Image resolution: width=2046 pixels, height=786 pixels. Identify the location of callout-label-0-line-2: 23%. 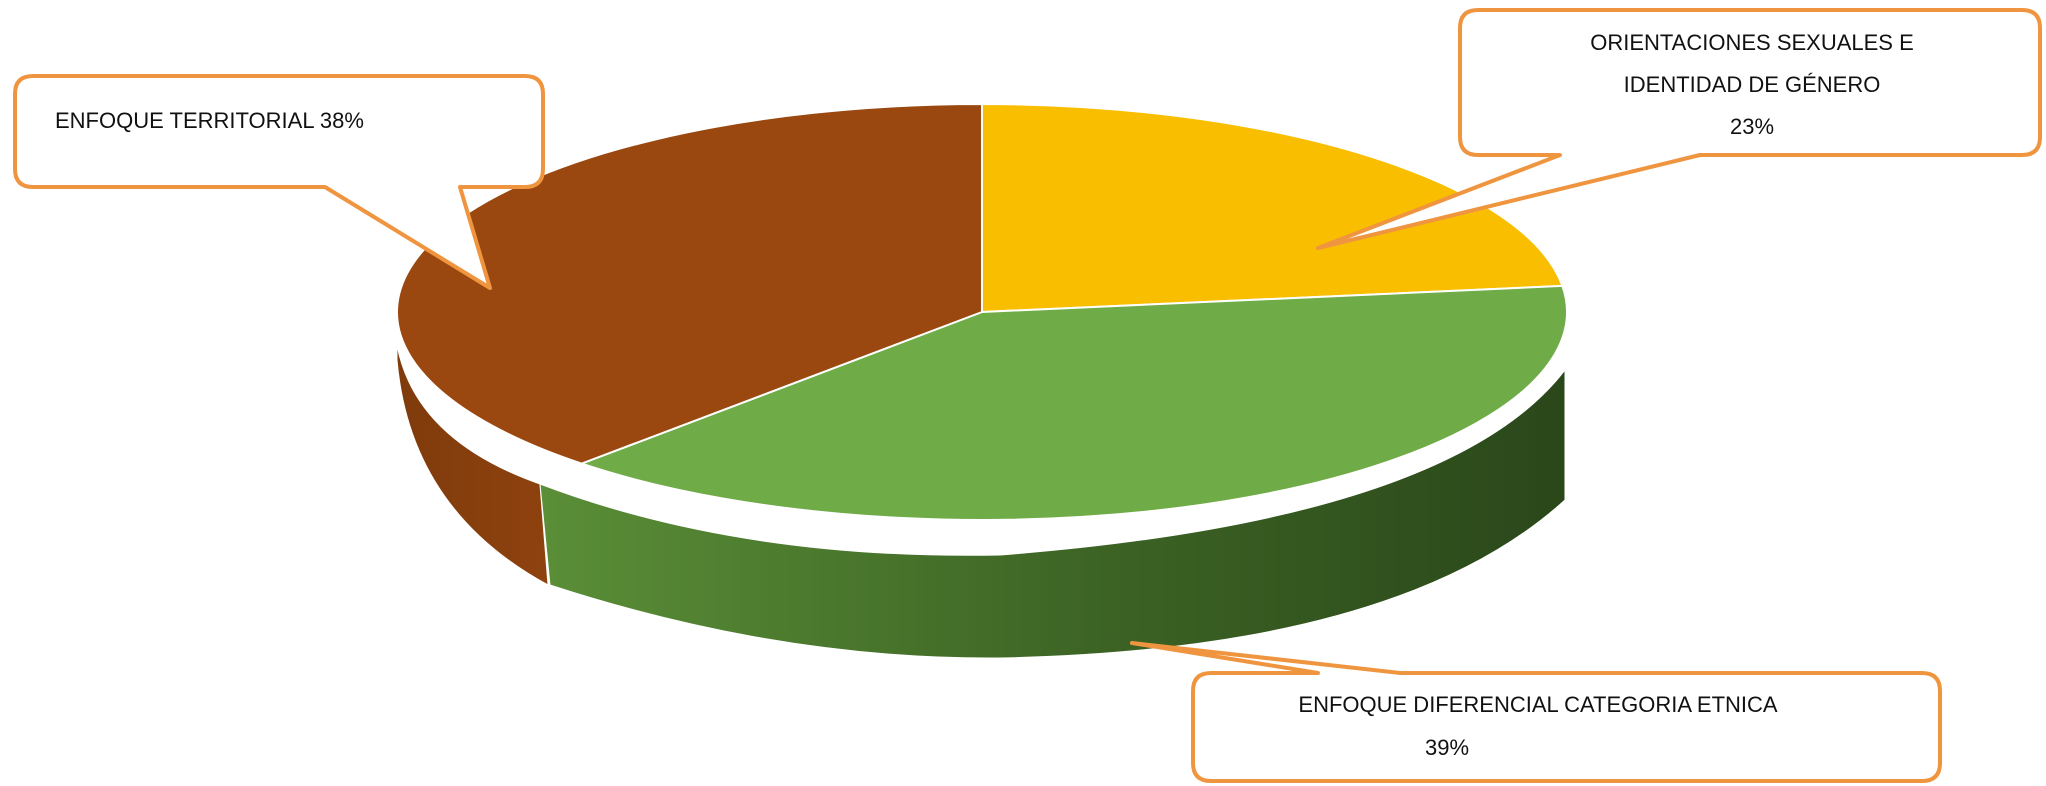
(1752, 126).